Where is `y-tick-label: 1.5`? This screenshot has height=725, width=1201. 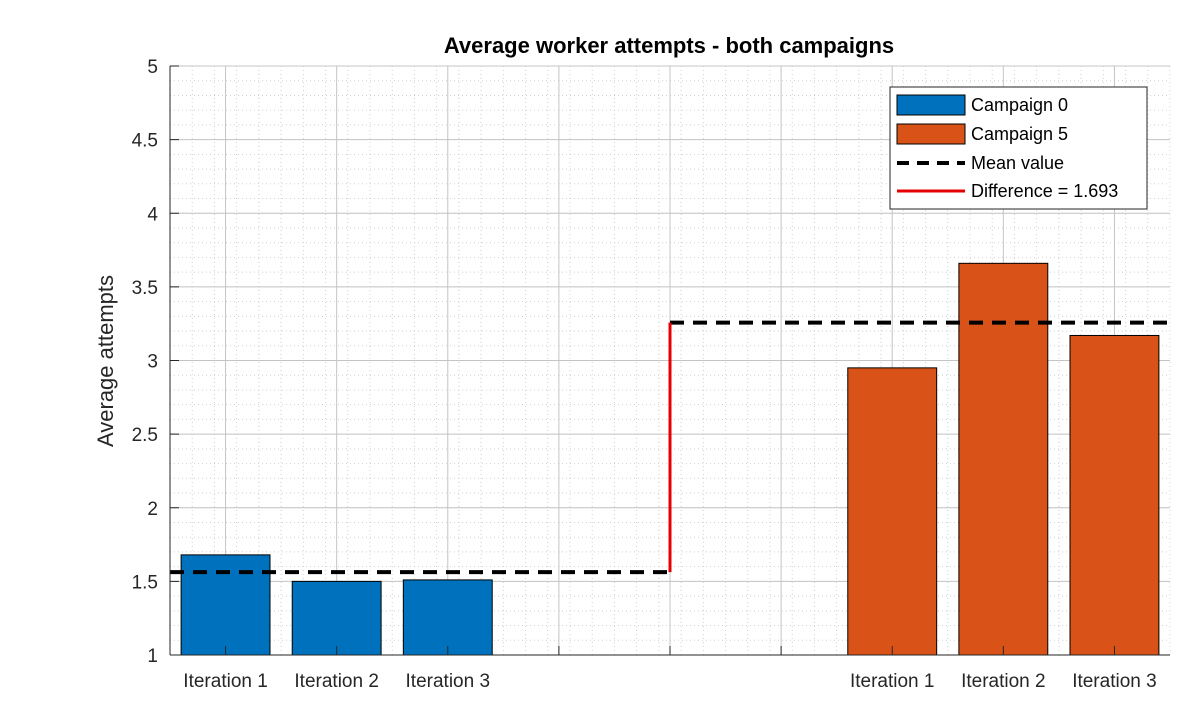 y-tick-label: 1.5 is located at coordinates (145, 582).